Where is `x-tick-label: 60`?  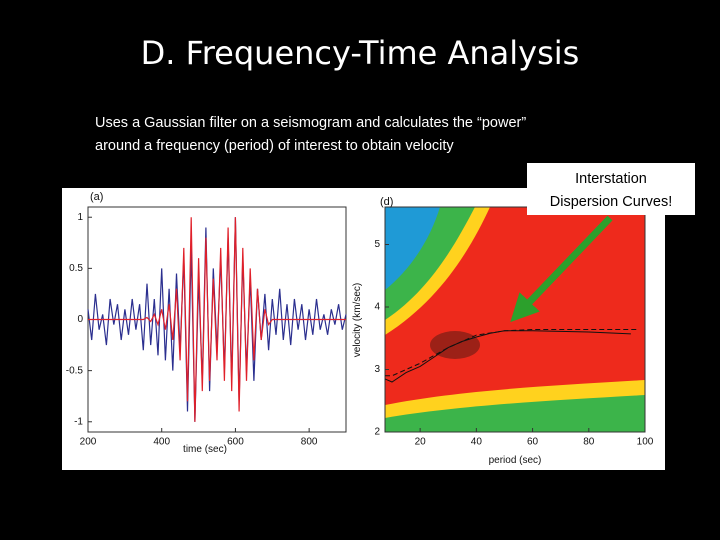 x-tick-label: 60 is located at coordinates (533, 442).